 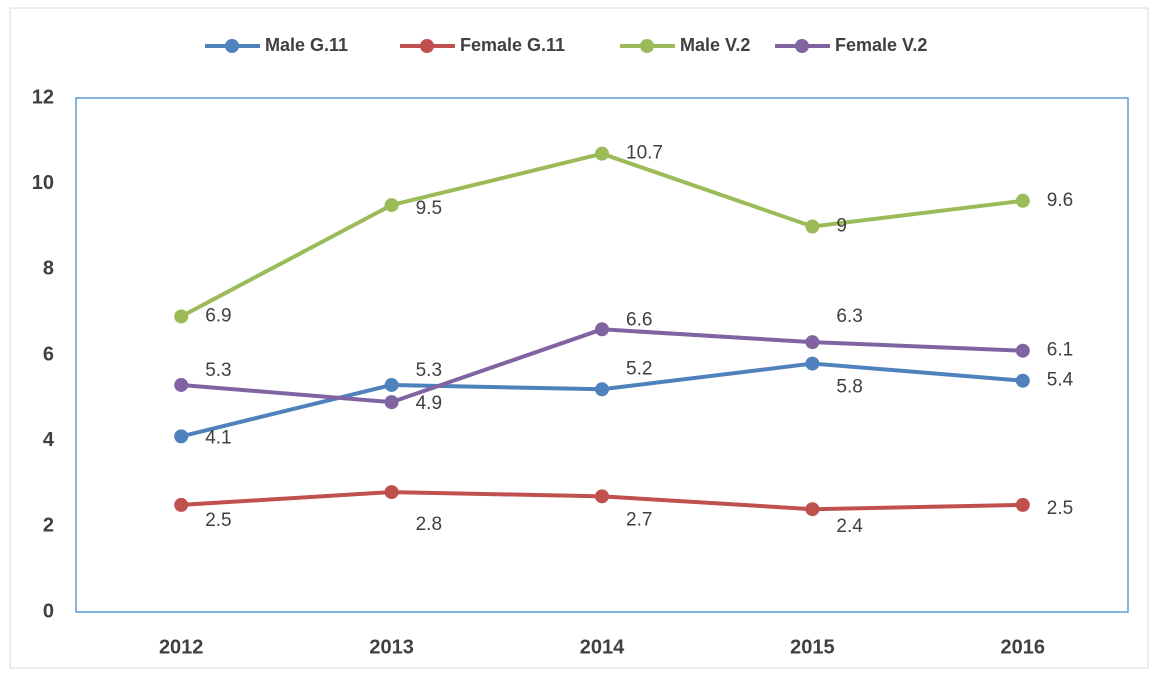 I want to click on legend-label: Male V.2, so click(x=715, y=45).